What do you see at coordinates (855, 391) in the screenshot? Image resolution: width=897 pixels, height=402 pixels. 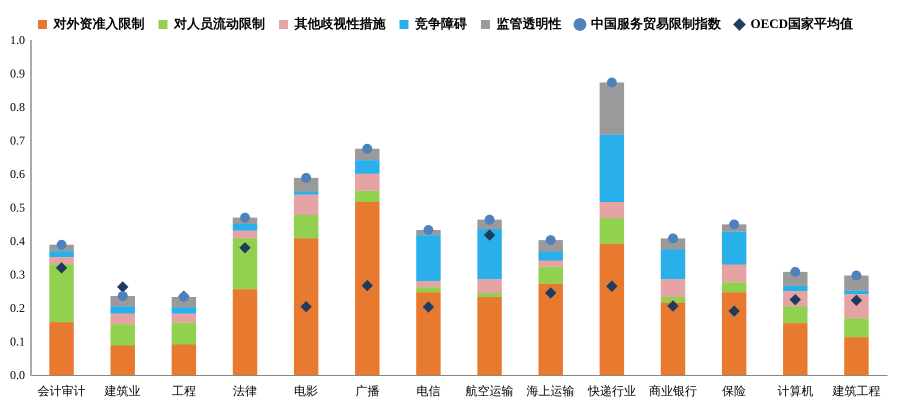 I see `x-tick-label: 建筑工程` at bounding box center [855, 391].